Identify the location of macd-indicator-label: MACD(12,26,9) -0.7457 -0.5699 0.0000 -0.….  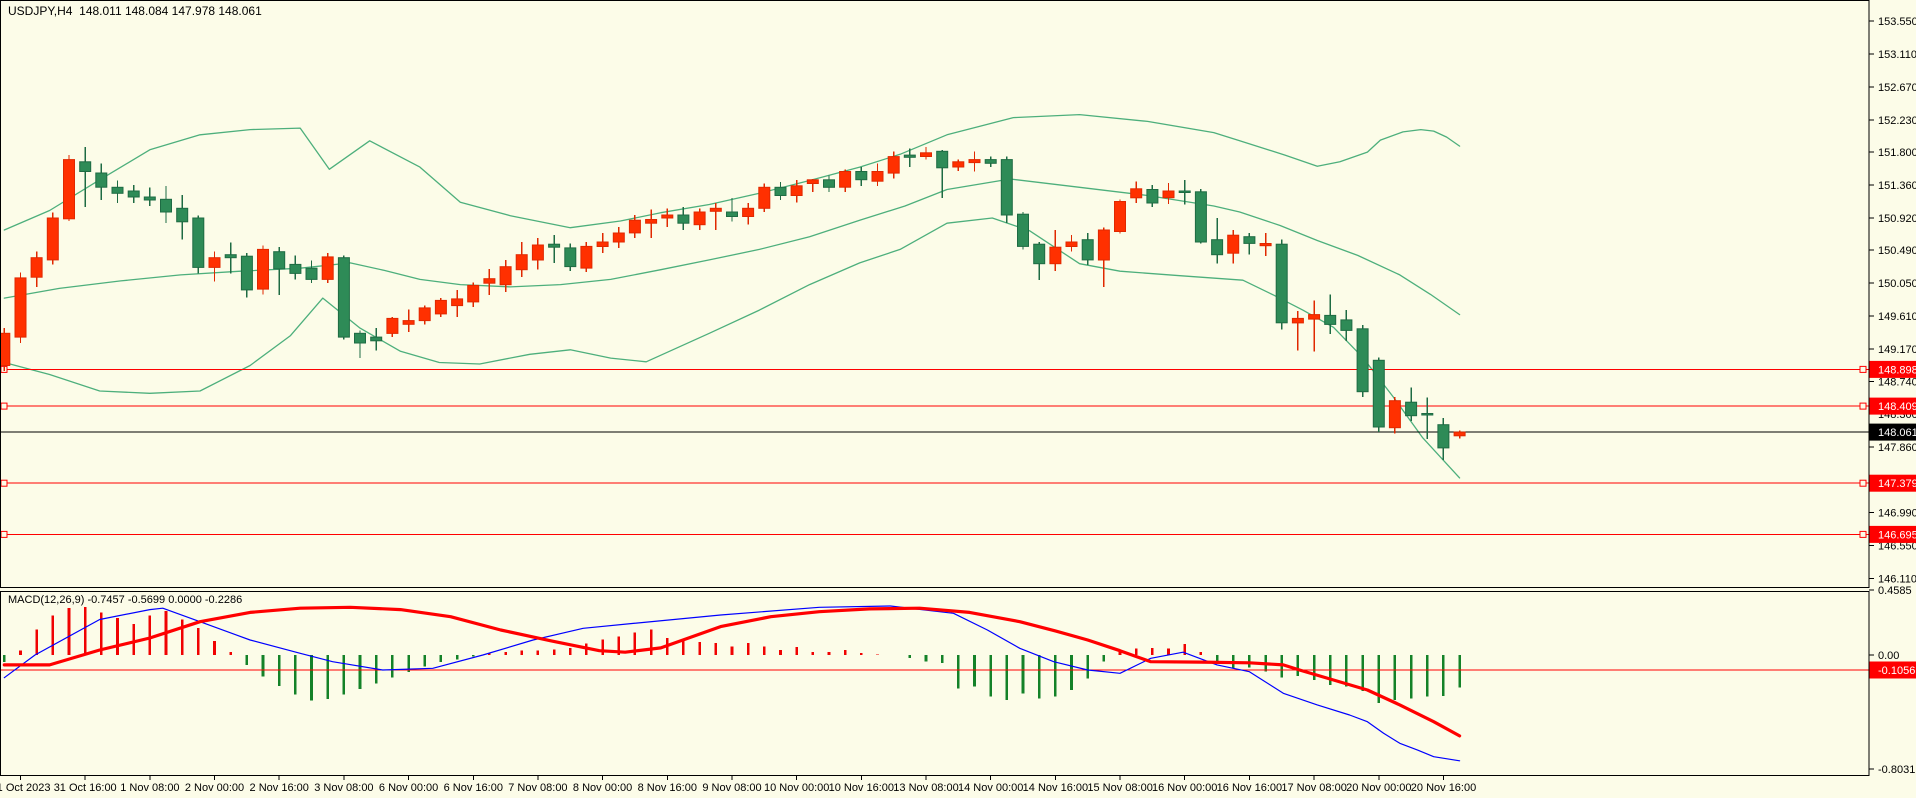
(125, 600).